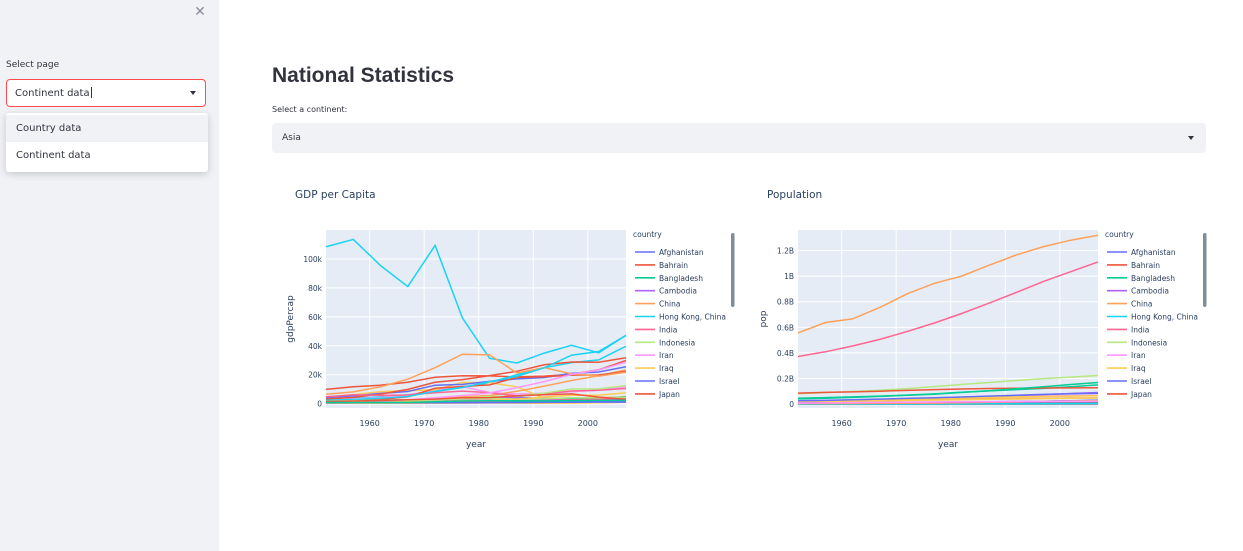 This screenshot has width=1243, height=551. Describe the element at coordinates (106, 93) in the screenshot. I see `page-select: Continent data` at that location.